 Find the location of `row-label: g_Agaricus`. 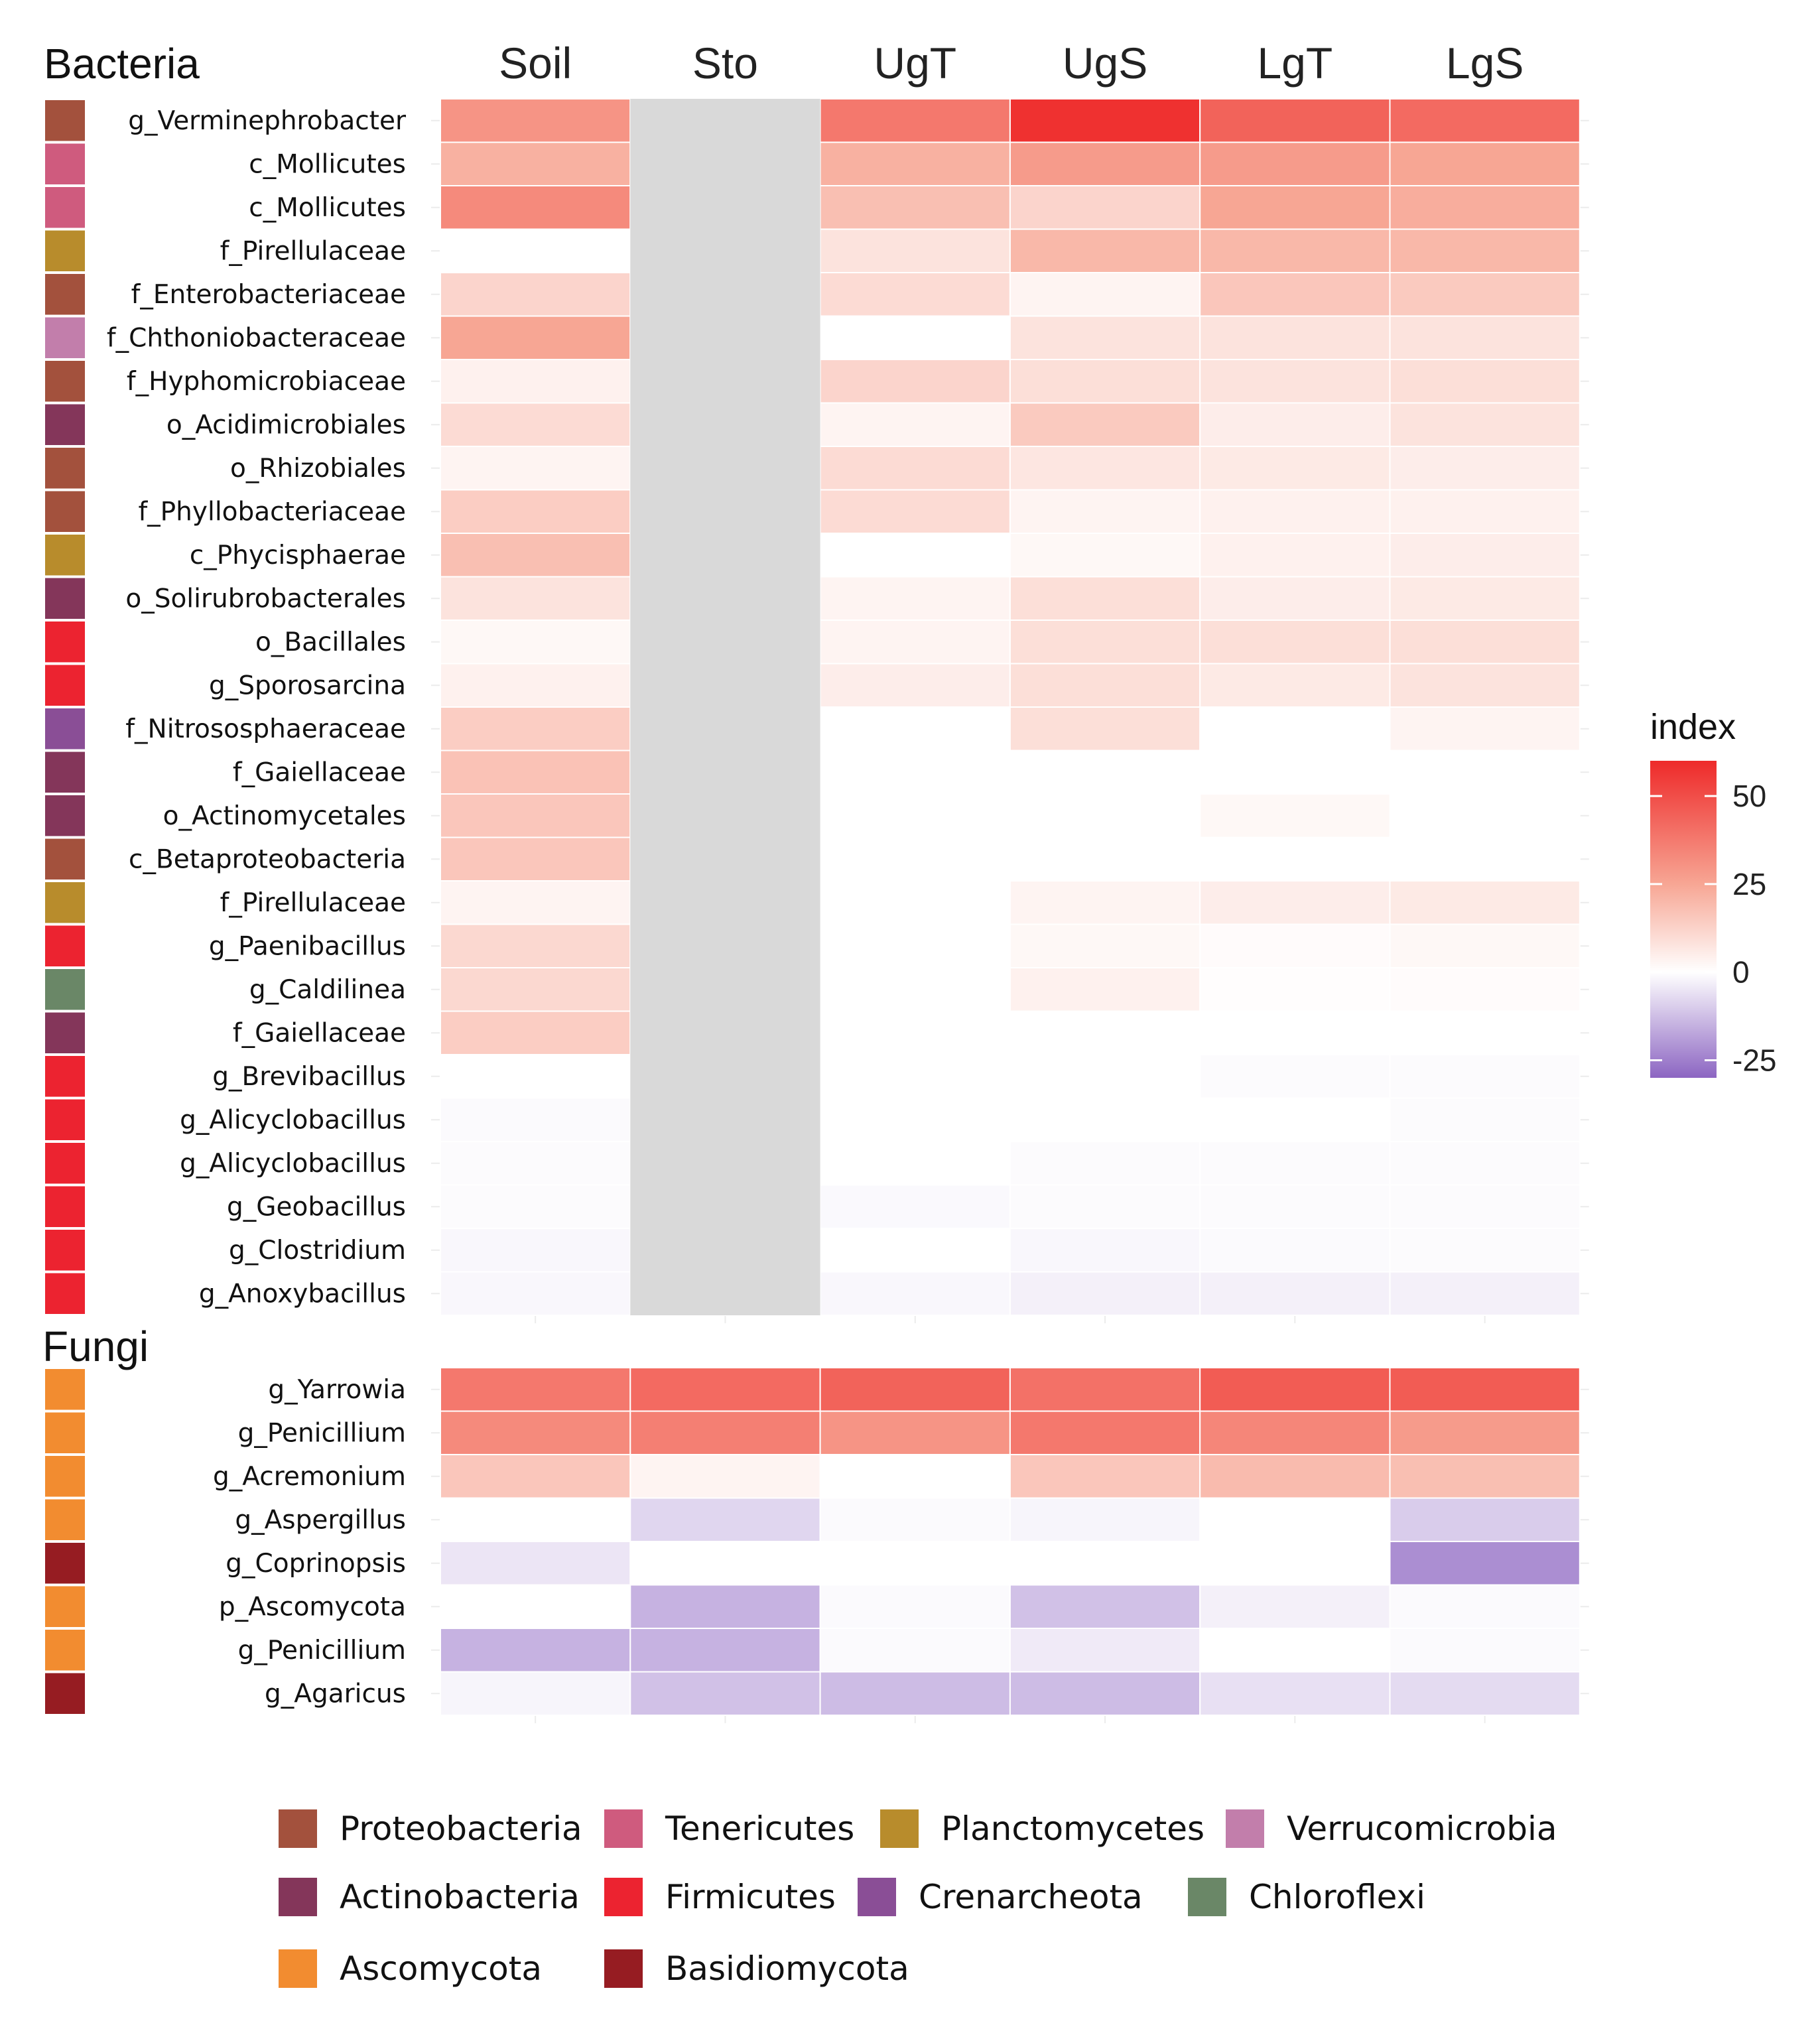

row-label: g_Agaricus is located at coordinates (335, 1694).